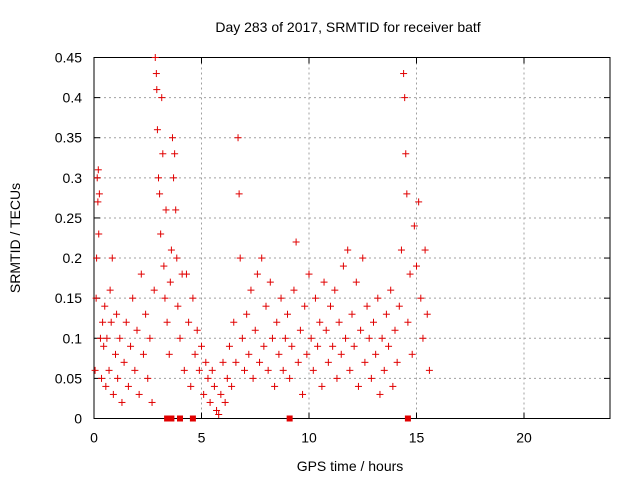 Image resolution: width=640 pixels, height=480 pixels. I want to click on y-axis-label: SRMTID / TECUs, so click(15, 238).